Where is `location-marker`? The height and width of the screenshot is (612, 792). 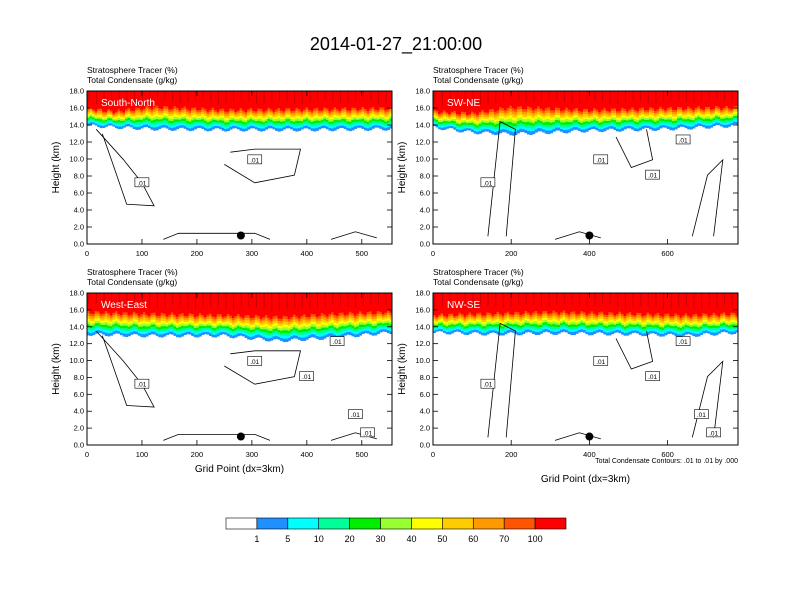
location-marker is located at coordinates (240, 436).